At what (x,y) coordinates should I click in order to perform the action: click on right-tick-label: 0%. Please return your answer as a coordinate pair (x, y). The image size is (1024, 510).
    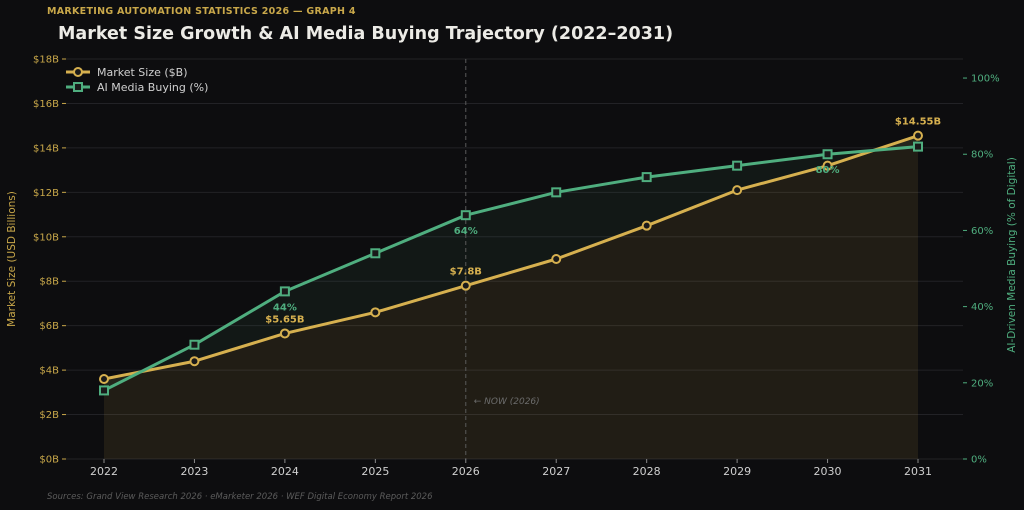
    Looking at the image, I should click on (979, 460).